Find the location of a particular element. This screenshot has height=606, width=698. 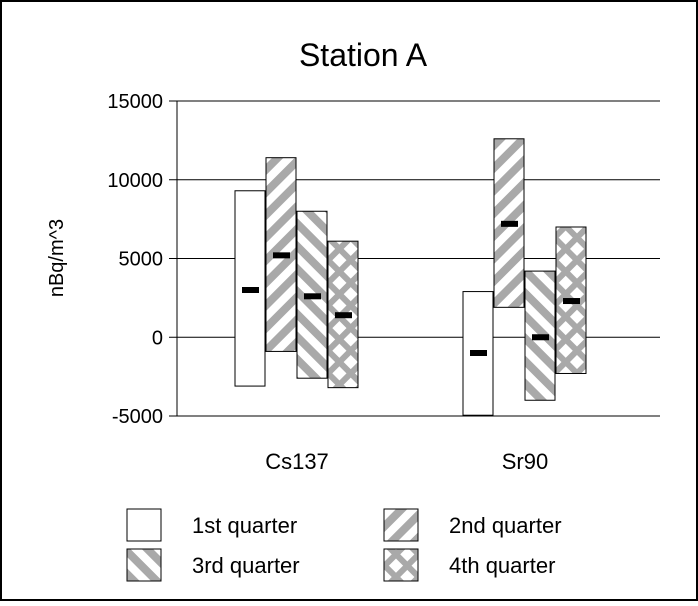

legend-label-q3: 3rd quarter is located at coordinates (246, 565).